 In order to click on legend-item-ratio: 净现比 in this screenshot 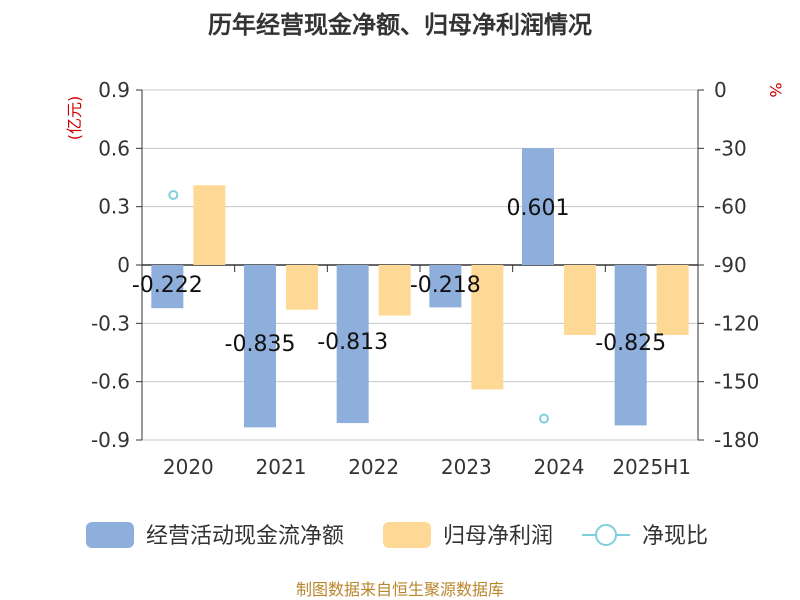, I will do `click(645, 536)`.